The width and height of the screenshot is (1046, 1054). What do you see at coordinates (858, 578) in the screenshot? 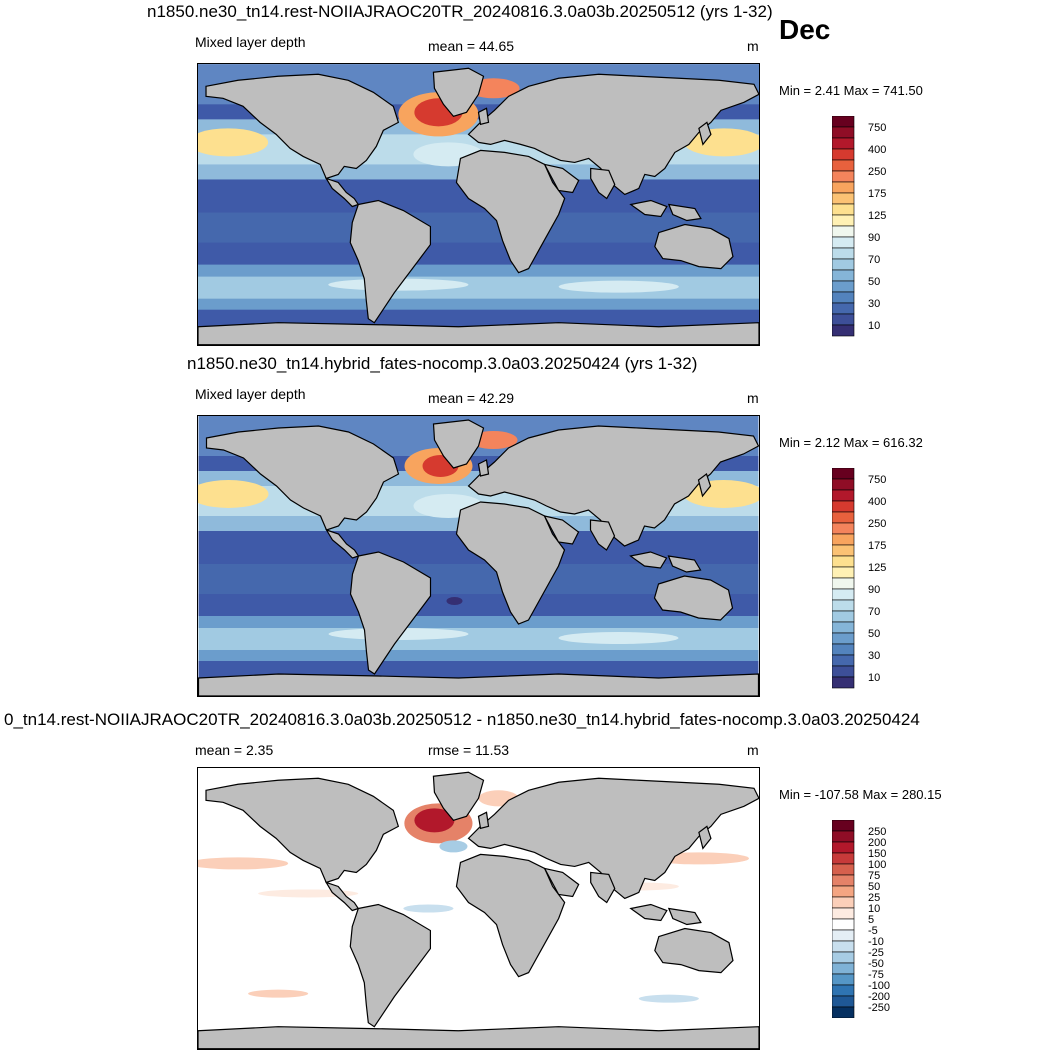
I see `panel2-colorbar-svg: 750 400 250 175 125 90 70 50 30 10` at bounding box center [858, 578].